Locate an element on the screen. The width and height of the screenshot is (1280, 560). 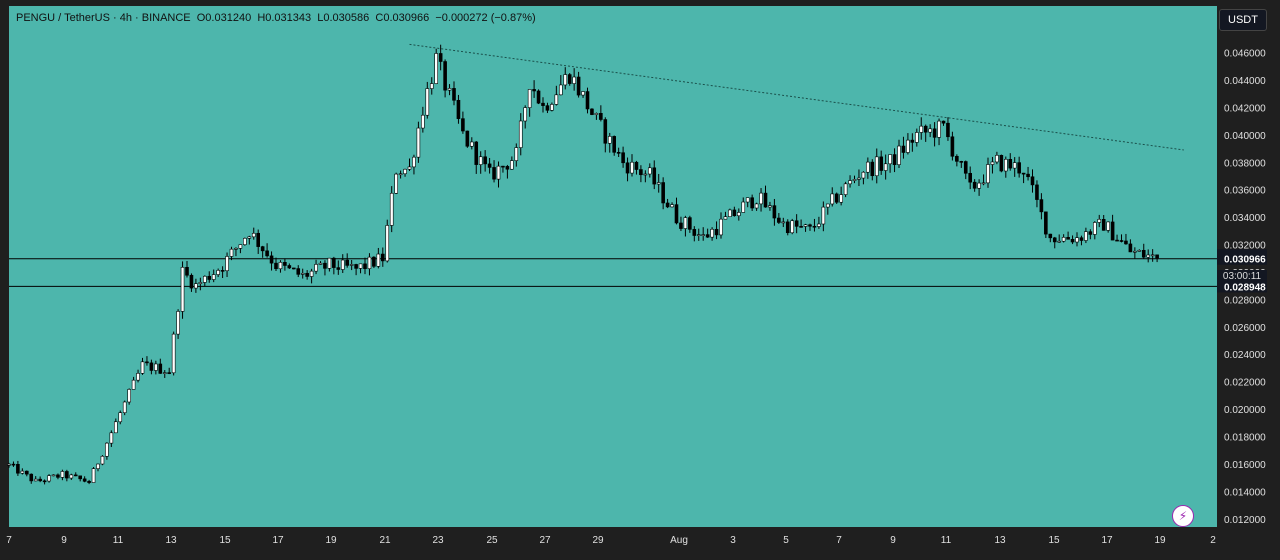
currency-unit-button: USDT is located at coordinates (1243, 20).